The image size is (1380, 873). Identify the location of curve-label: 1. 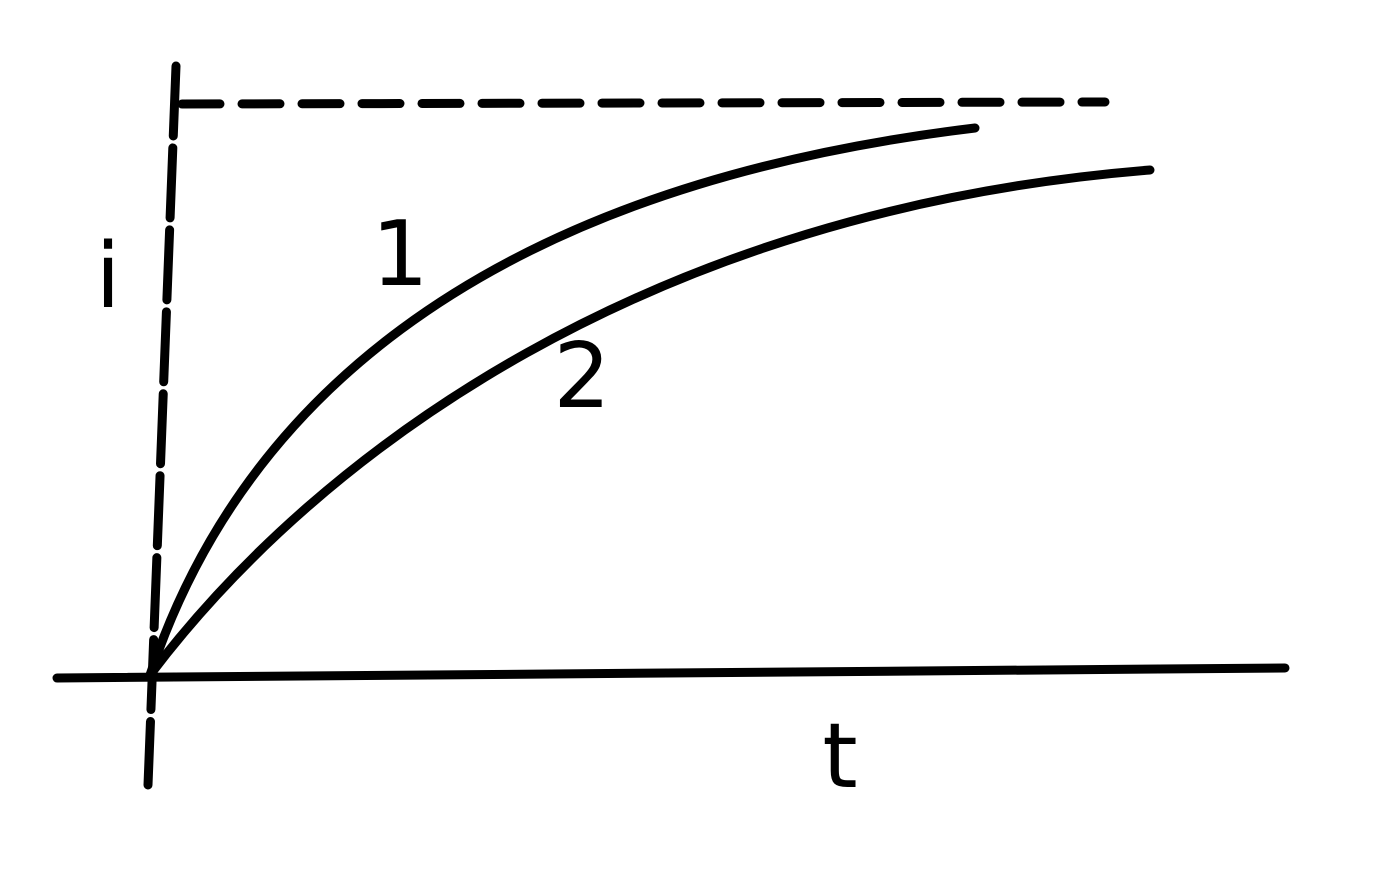
(399, 254).